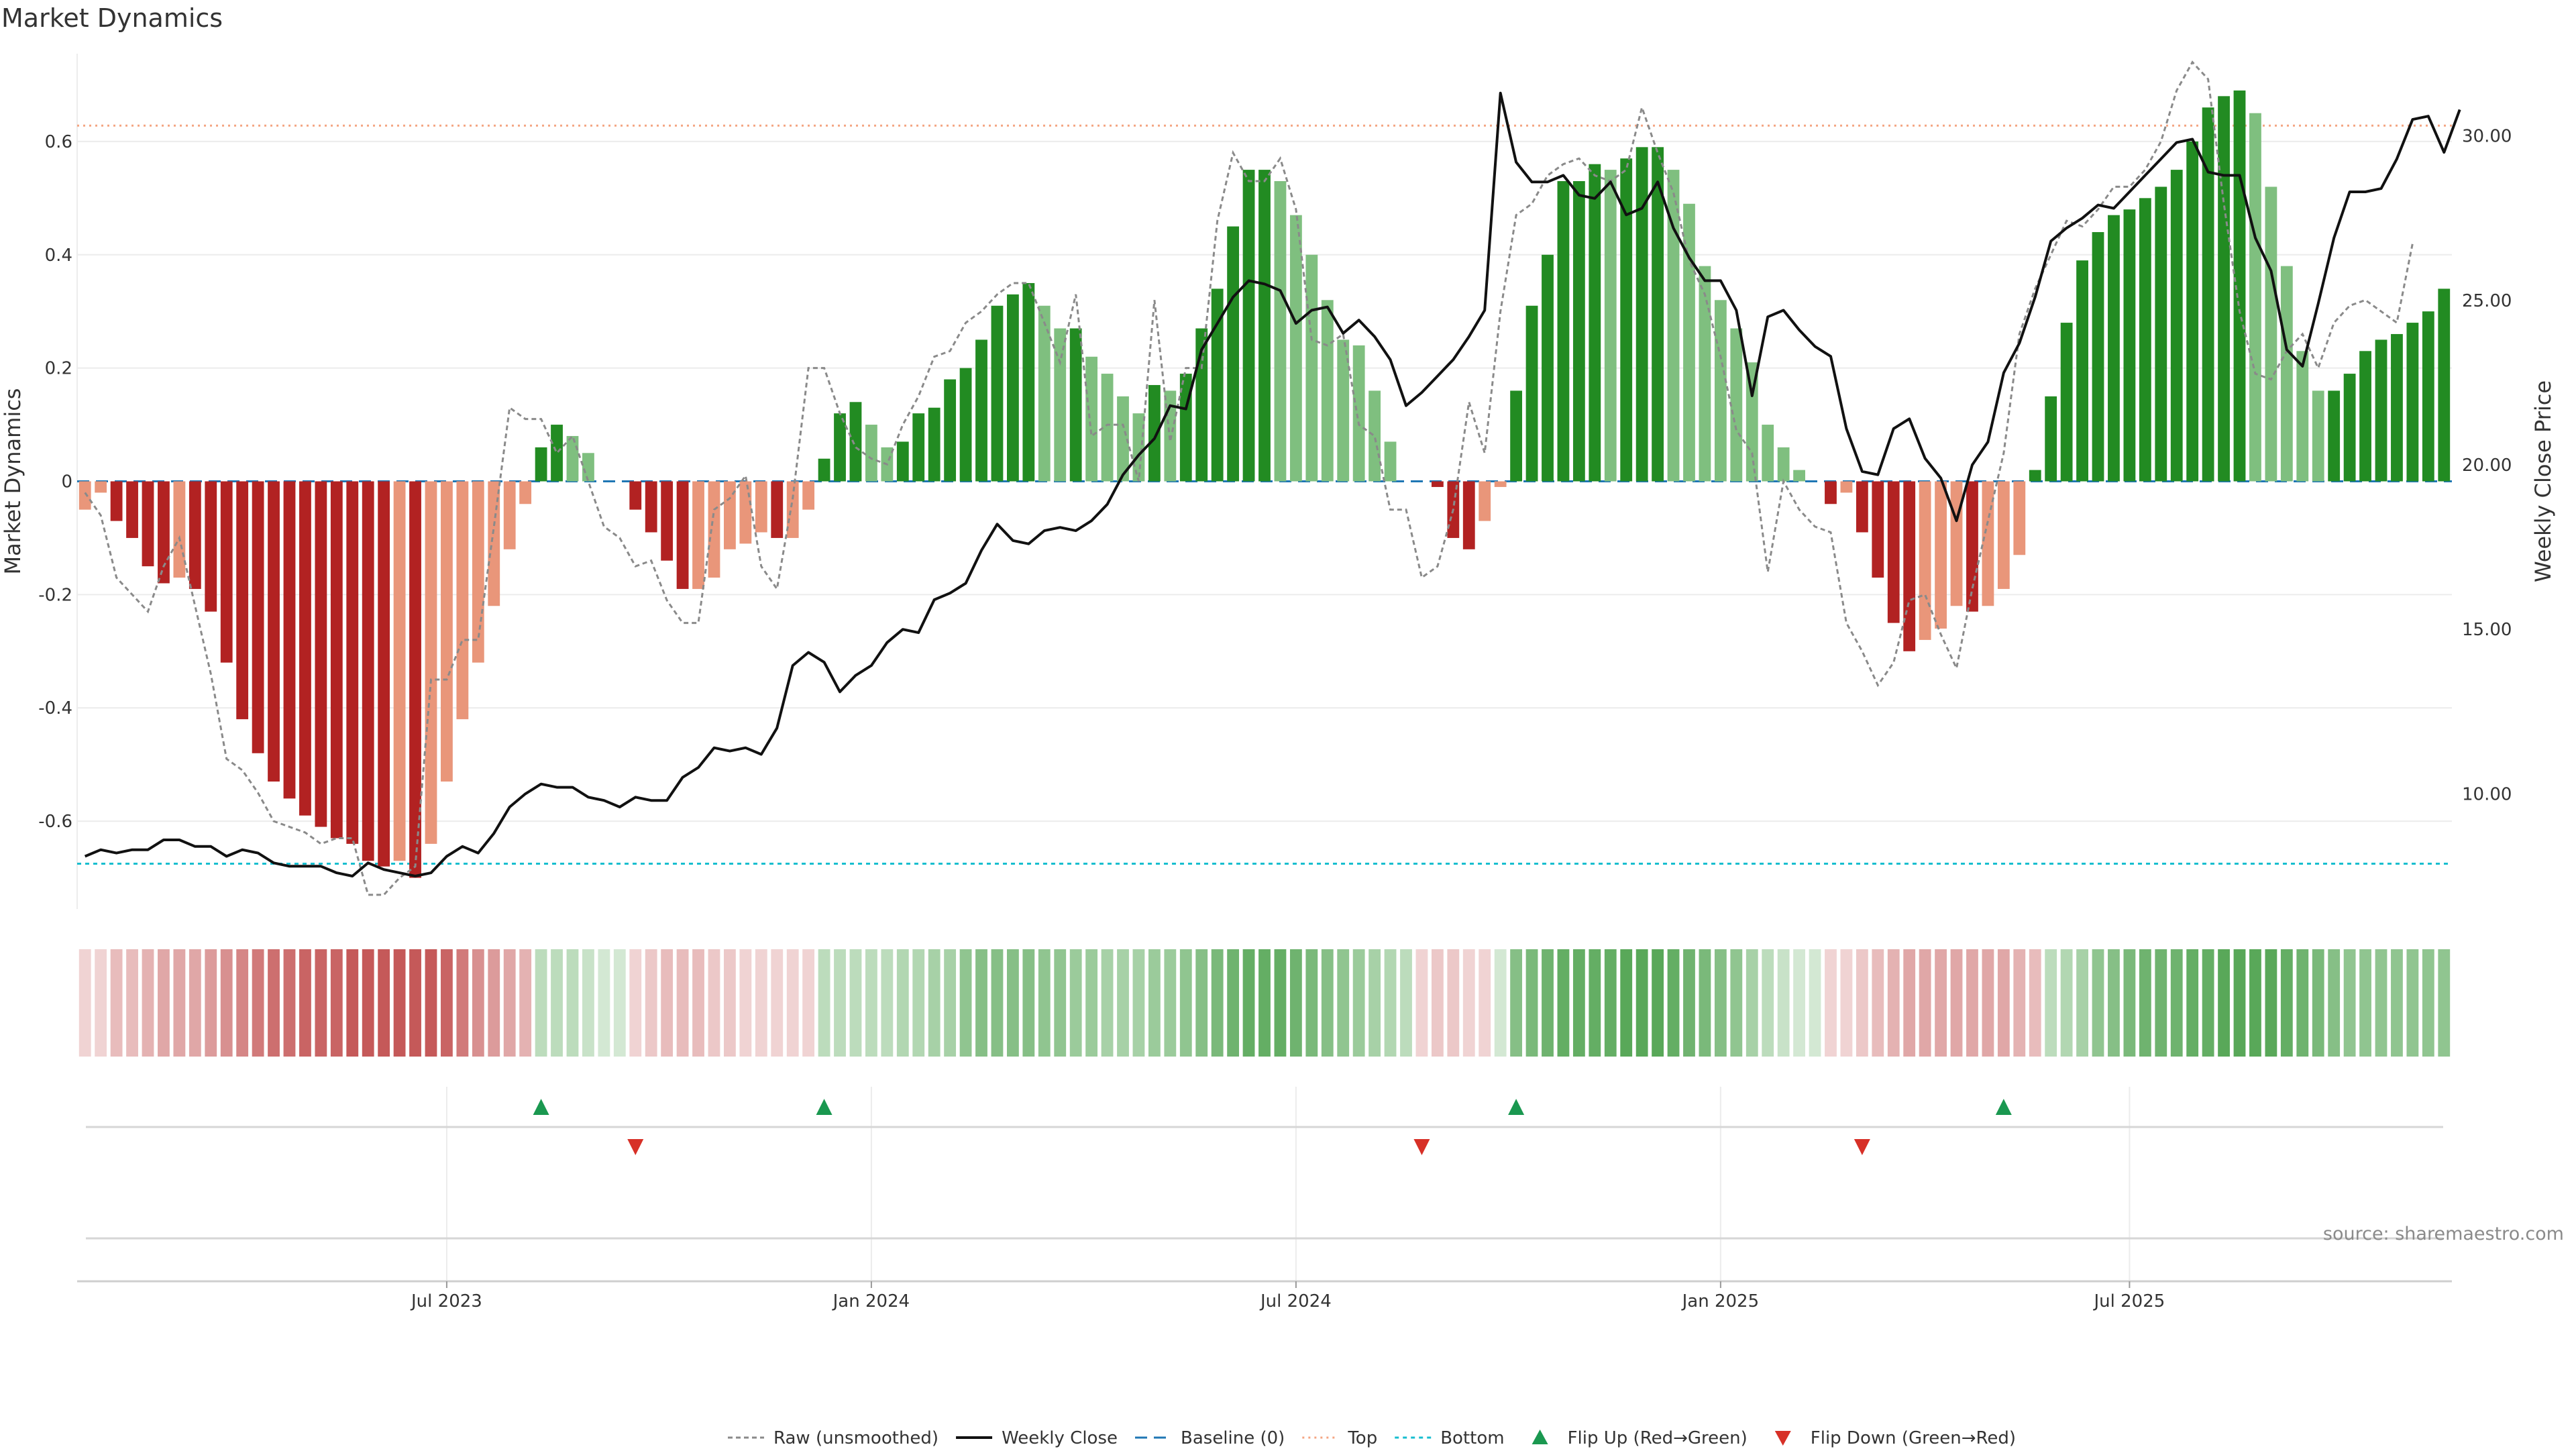  What do you see at coordinates (1362, 1438) in the screenshot?
I see `legend-label: Top` at bounding box center [1362, 1438].